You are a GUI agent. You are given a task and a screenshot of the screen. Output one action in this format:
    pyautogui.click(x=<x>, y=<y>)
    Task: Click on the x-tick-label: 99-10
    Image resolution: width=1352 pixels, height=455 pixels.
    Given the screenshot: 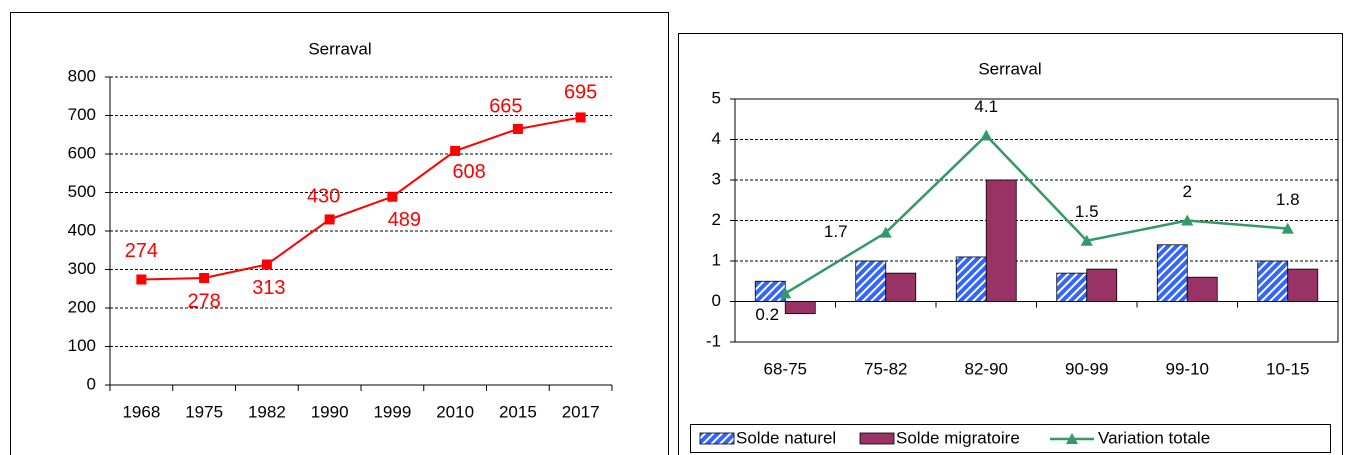 What is the action you would take?
    pyautogui.click(x=1187, y=368)
    